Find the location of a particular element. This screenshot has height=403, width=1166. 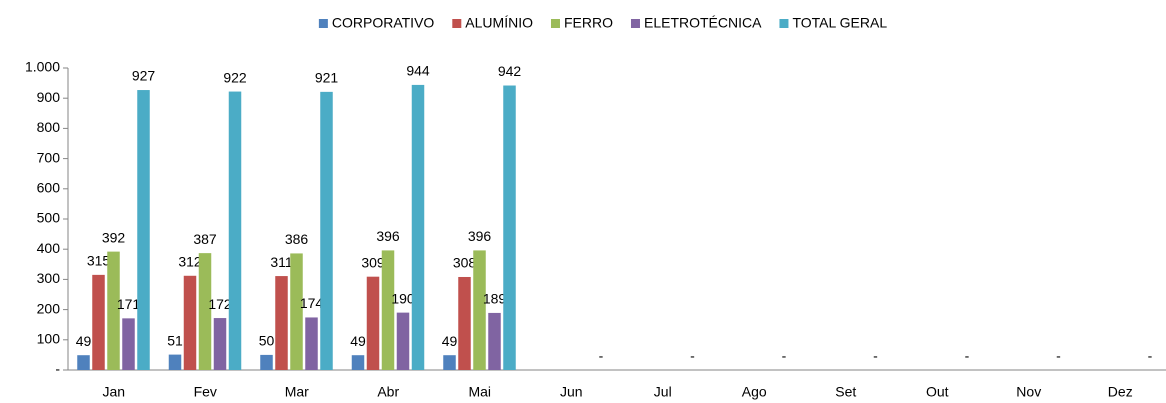

x-tick-label: Jul is located at coordinates (663, 392).